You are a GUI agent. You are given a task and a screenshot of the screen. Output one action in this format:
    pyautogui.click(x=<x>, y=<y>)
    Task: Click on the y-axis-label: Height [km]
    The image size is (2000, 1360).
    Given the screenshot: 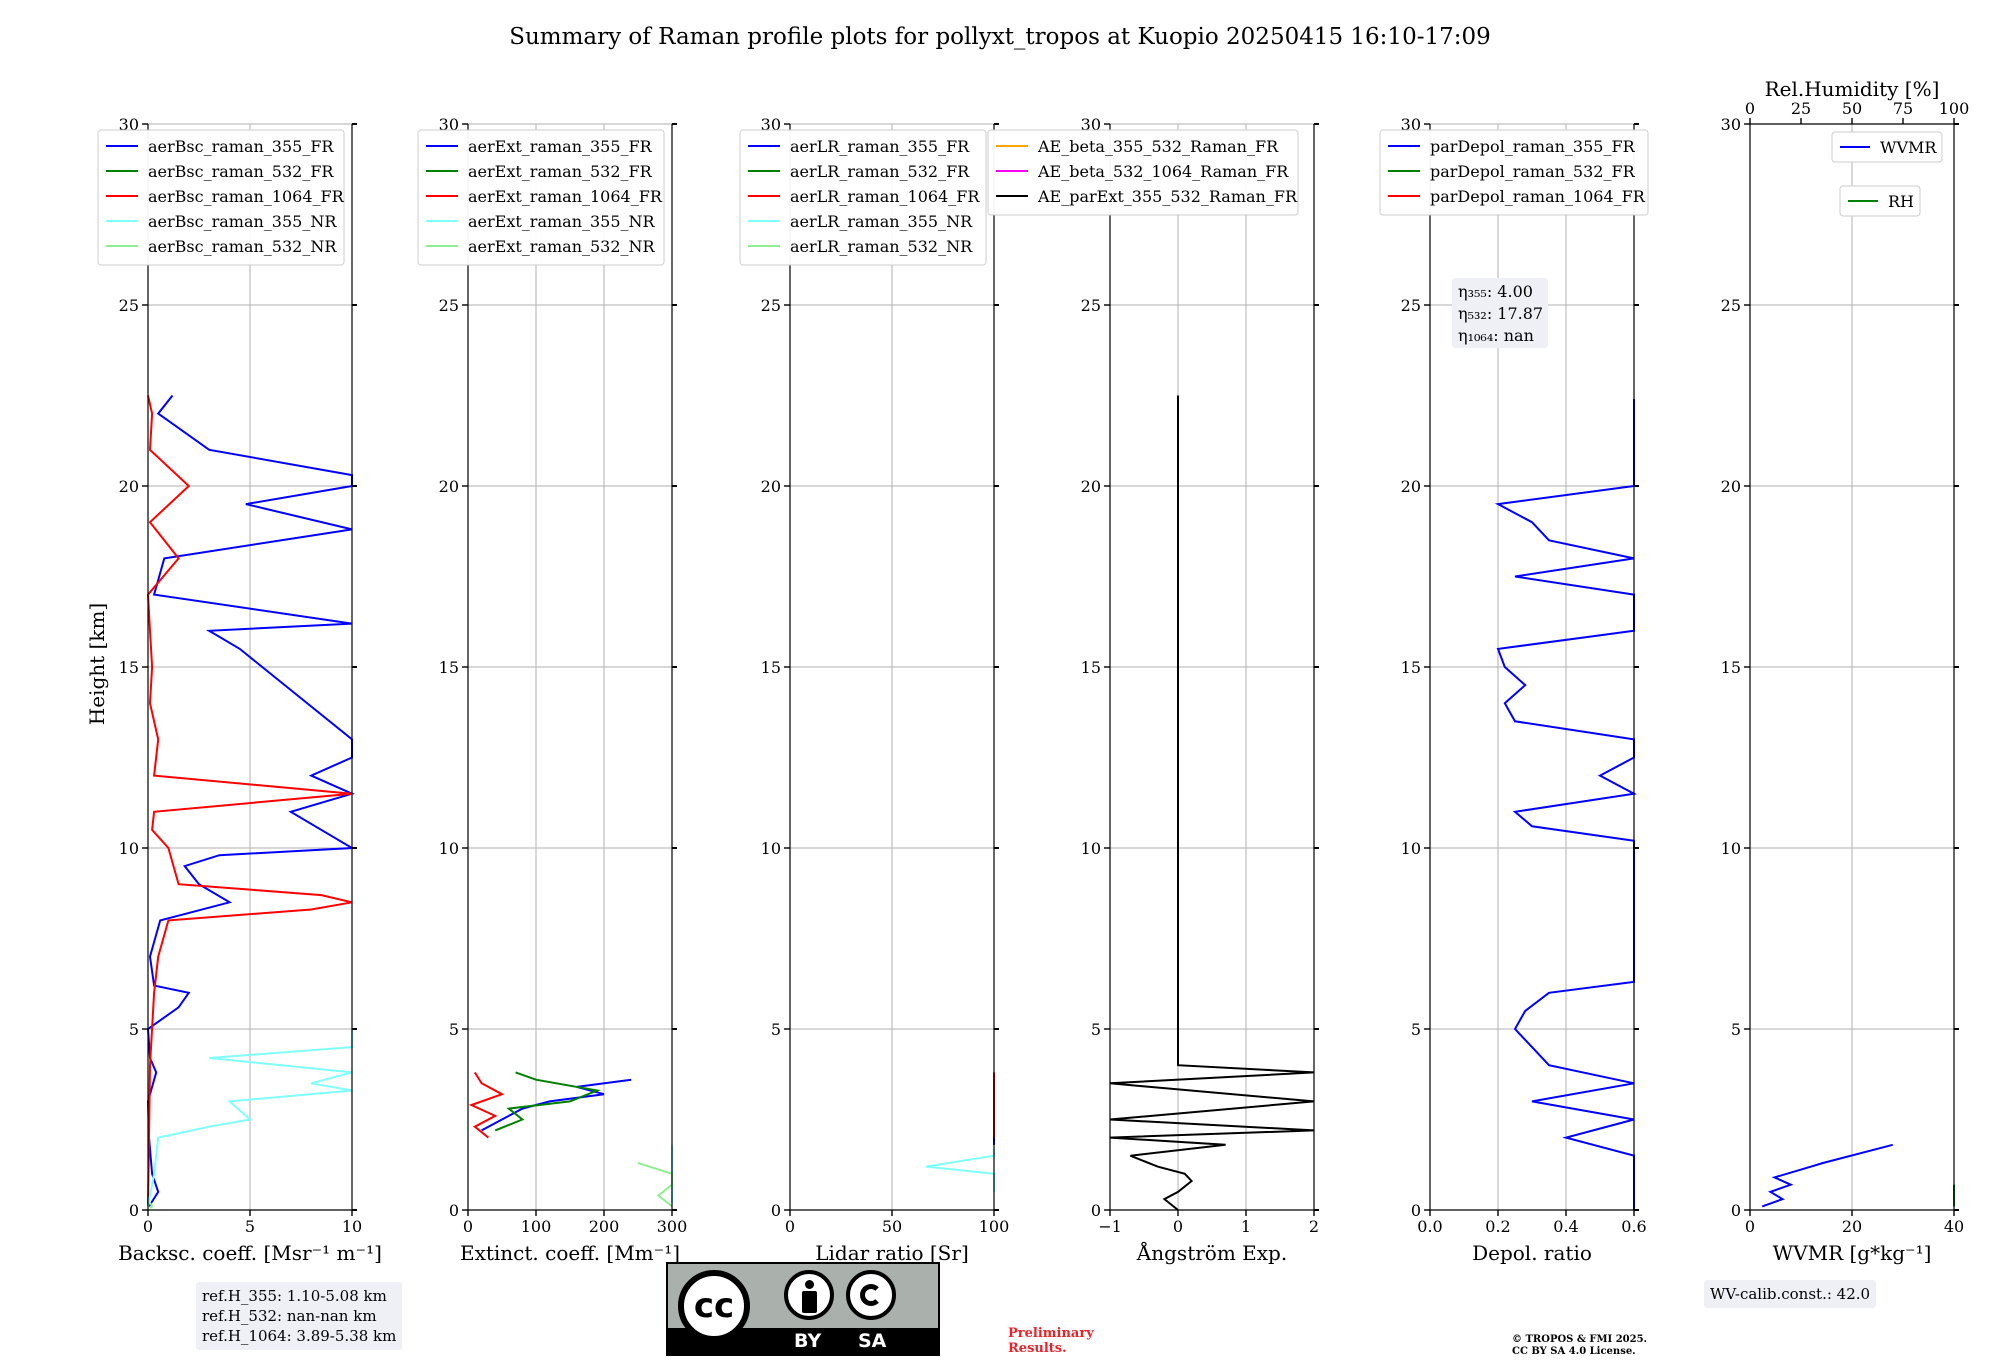 What is the action you would take?
    pyautogui.click(x=97, y=664)
    